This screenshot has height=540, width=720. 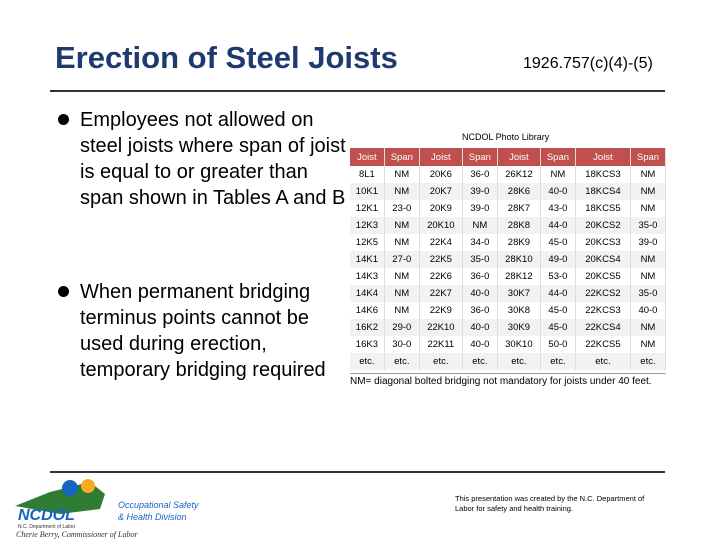 What do you see at coordinates (367, 174) in the screenshot?
I see `table-cell: 8L1` at bounding box center [367, 174].